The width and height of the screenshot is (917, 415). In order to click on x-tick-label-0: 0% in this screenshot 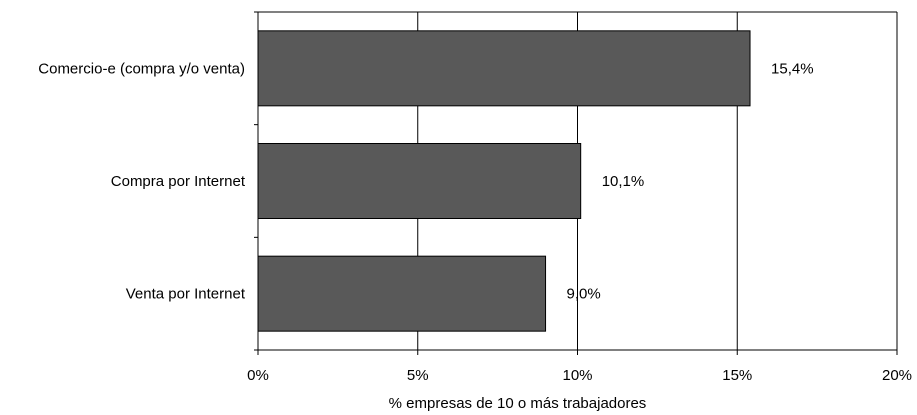, I will do `click(258, 375)`.